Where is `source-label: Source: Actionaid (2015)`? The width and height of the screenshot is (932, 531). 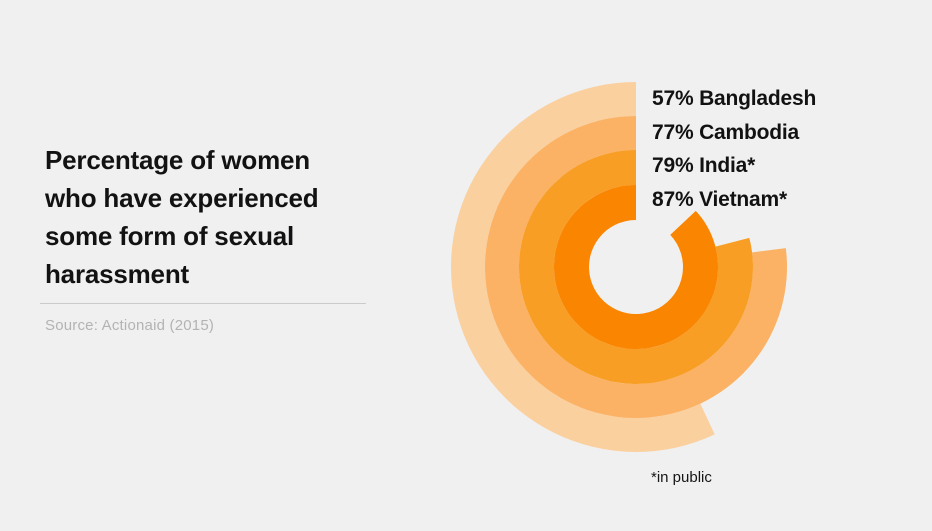
source-label: Source: Actionaid (2015) is located at coordinates (130, 325).